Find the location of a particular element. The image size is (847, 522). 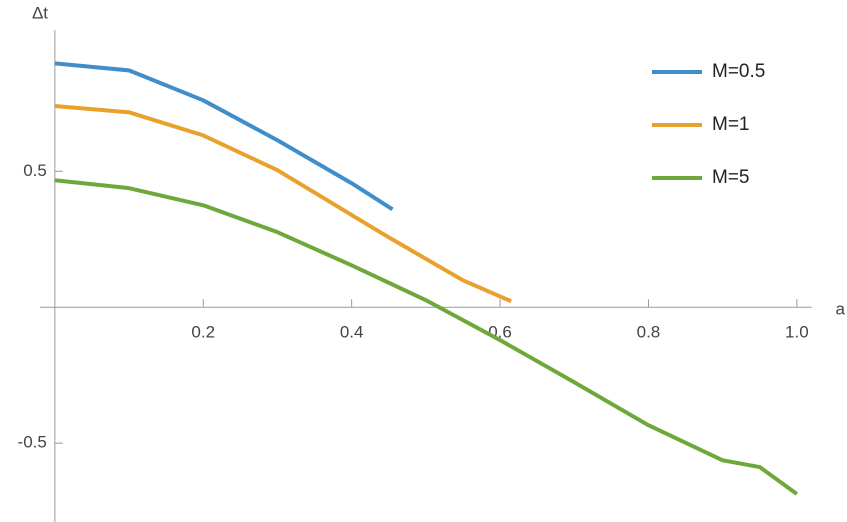

y-tick-label: 0.5 is located at coordinates (35, 170).